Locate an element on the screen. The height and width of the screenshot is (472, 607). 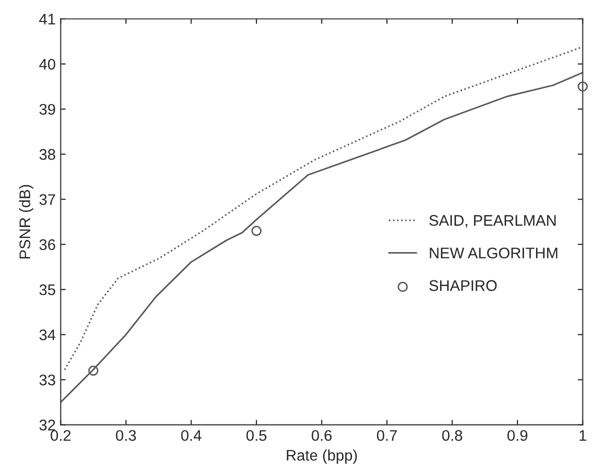
y-tick-label: 36 is located at coordinates (47, 244).